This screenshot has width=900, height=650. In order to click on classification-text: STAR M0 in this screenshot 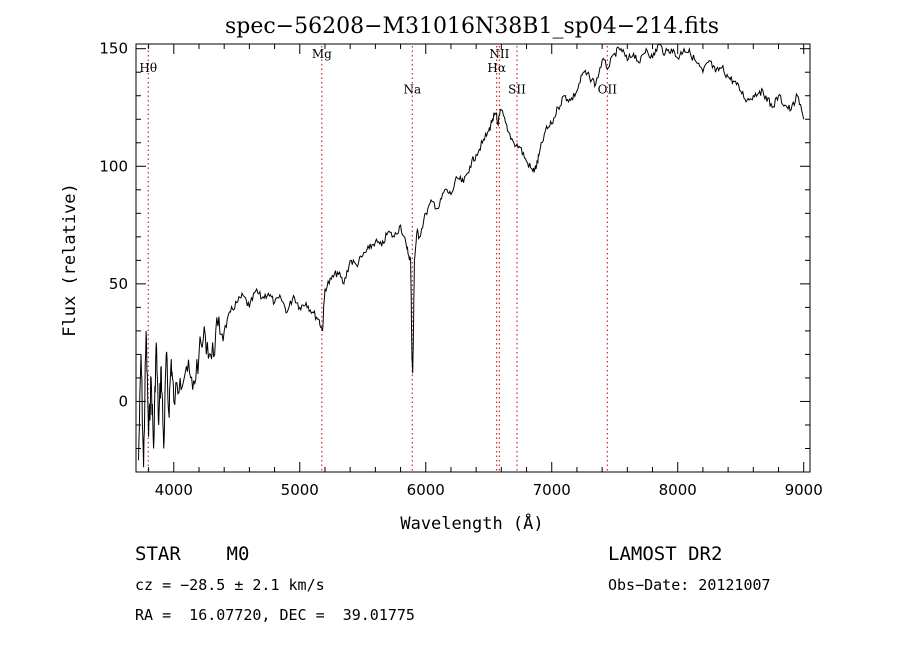, I will do `click(192, 554)`.